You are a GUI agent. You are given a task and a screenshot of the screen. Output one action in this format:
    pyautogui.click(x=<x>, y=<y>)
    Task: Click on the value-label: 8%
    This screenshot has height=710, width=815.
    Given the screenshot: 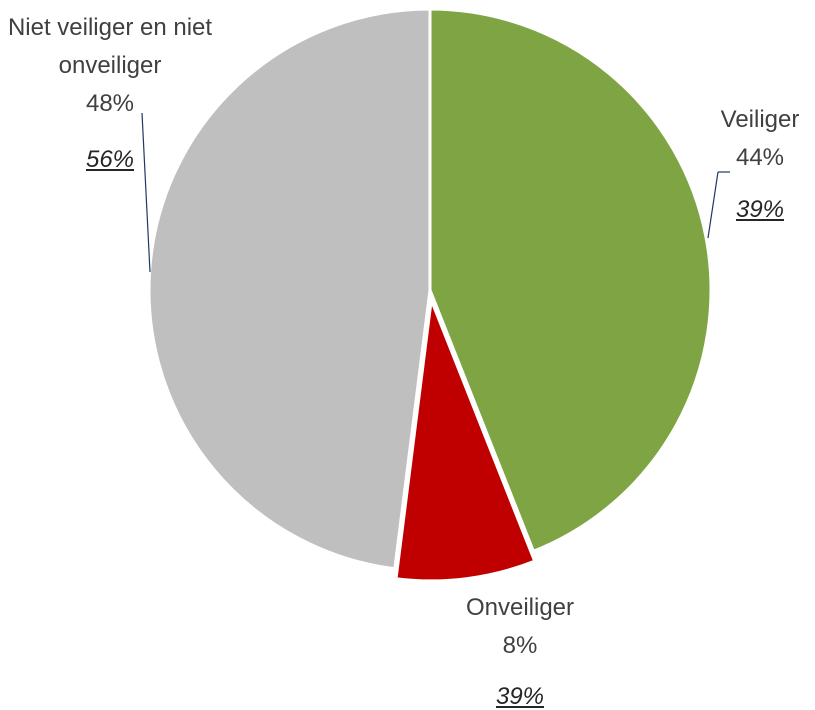 What is the action you would take?
    pyautogui.click(x=520, y=645)
    